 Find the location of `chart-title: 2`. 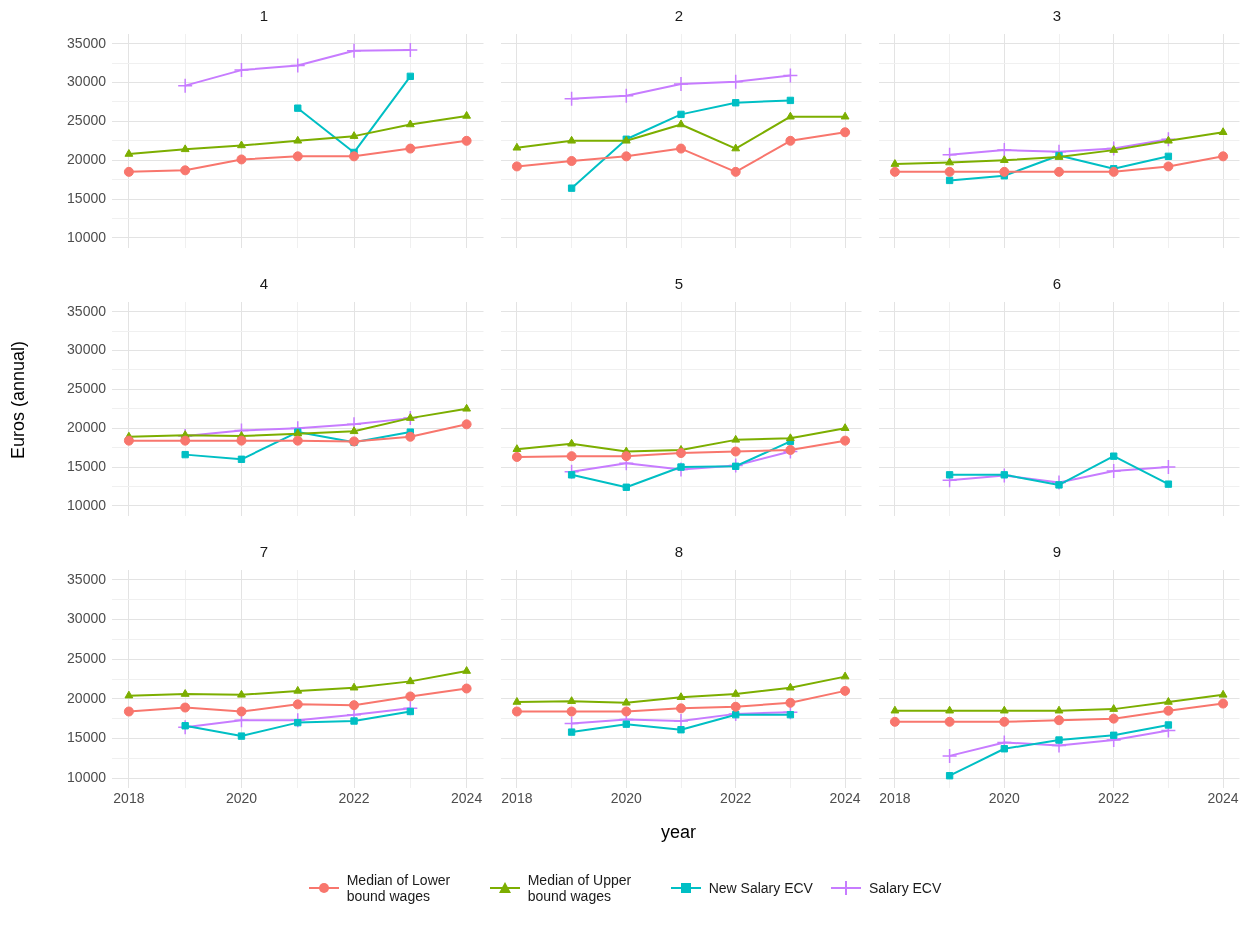

chart-title: 2 is located at coordinates (679, 16).